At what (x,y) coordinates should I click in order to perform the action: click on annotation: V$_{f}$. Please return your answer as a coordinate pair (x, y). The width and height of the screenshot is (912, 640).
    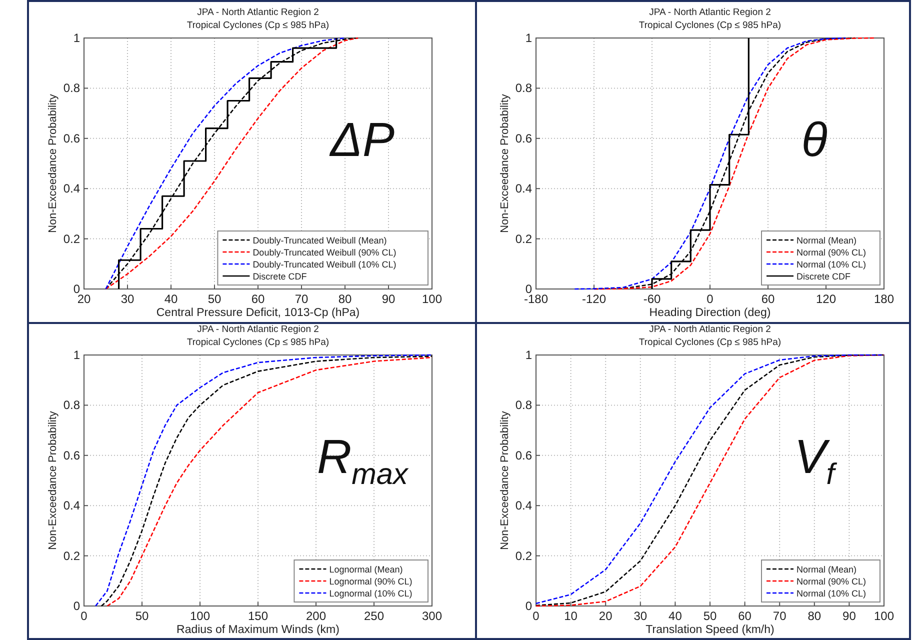
    Looking at the image, I should click on (816, 460).